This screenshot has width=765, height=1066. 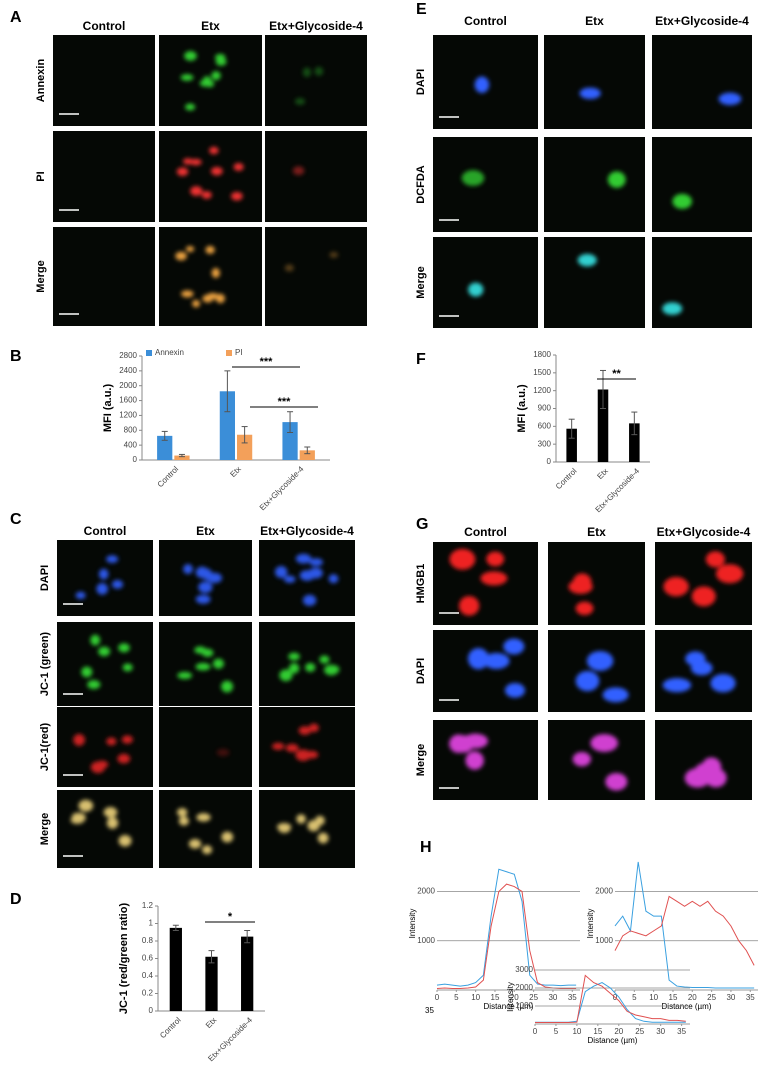 I want to click on x-tick-label: 5, so click(x=556, y=1031).